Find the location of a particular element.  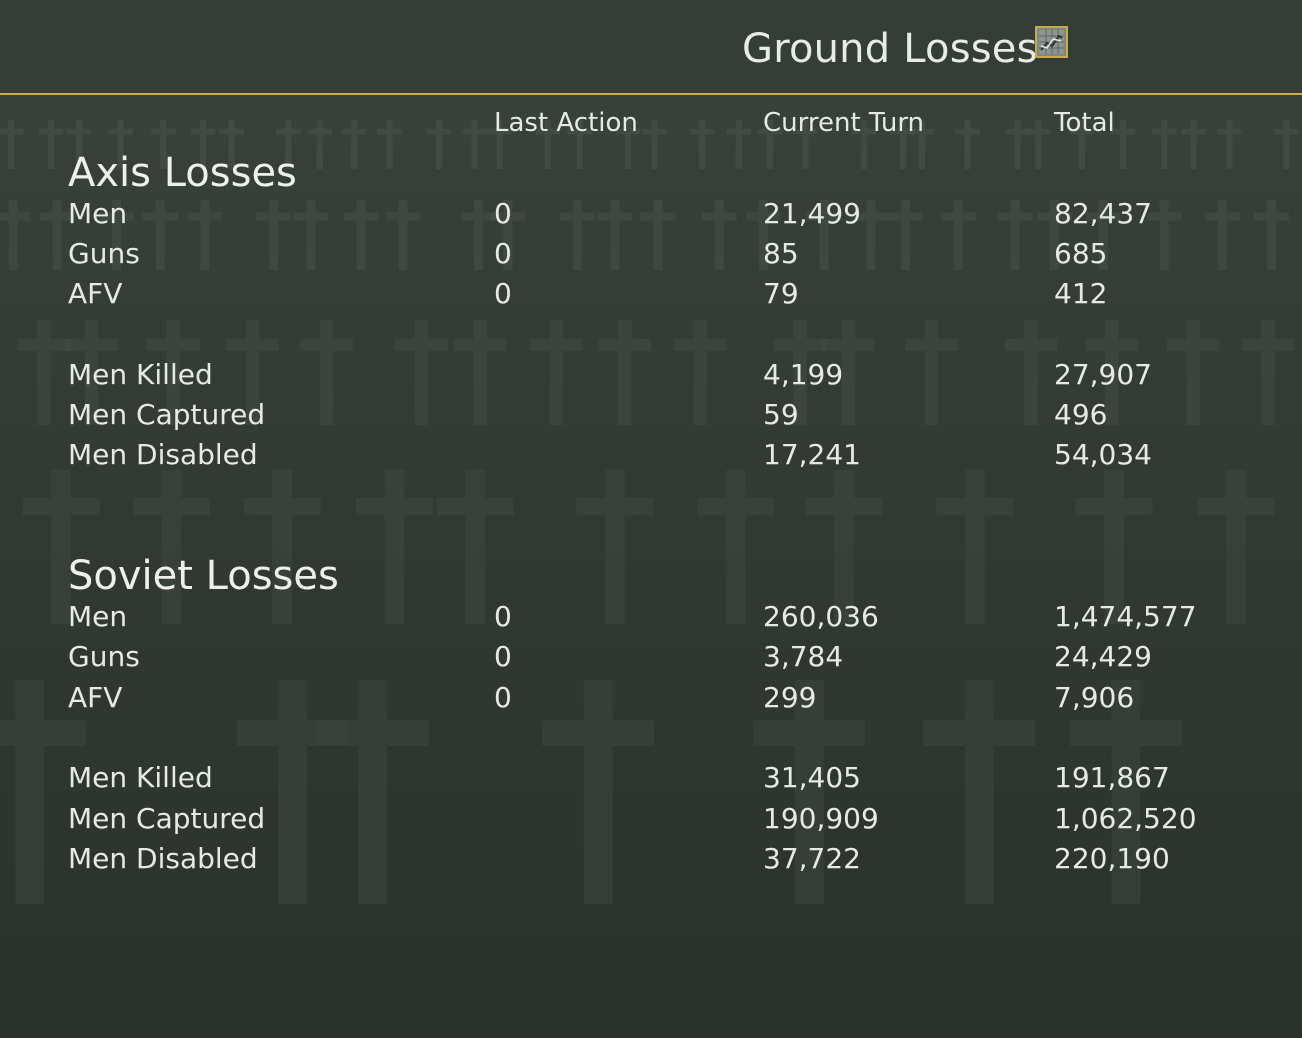

axis-losses-heading: Axis Losses is located at coordinates (182, 173).